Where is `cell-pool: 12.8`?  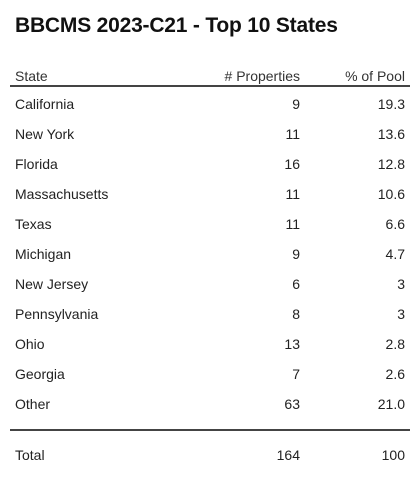
cell-pool: 12.8 is located at coordinates (391, 164).